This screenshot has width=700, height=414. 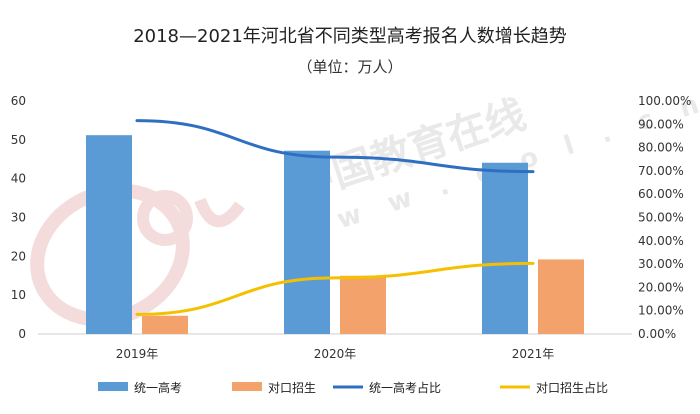 I want to click on legend-label: 对口招生, so click(x=292, y=388).